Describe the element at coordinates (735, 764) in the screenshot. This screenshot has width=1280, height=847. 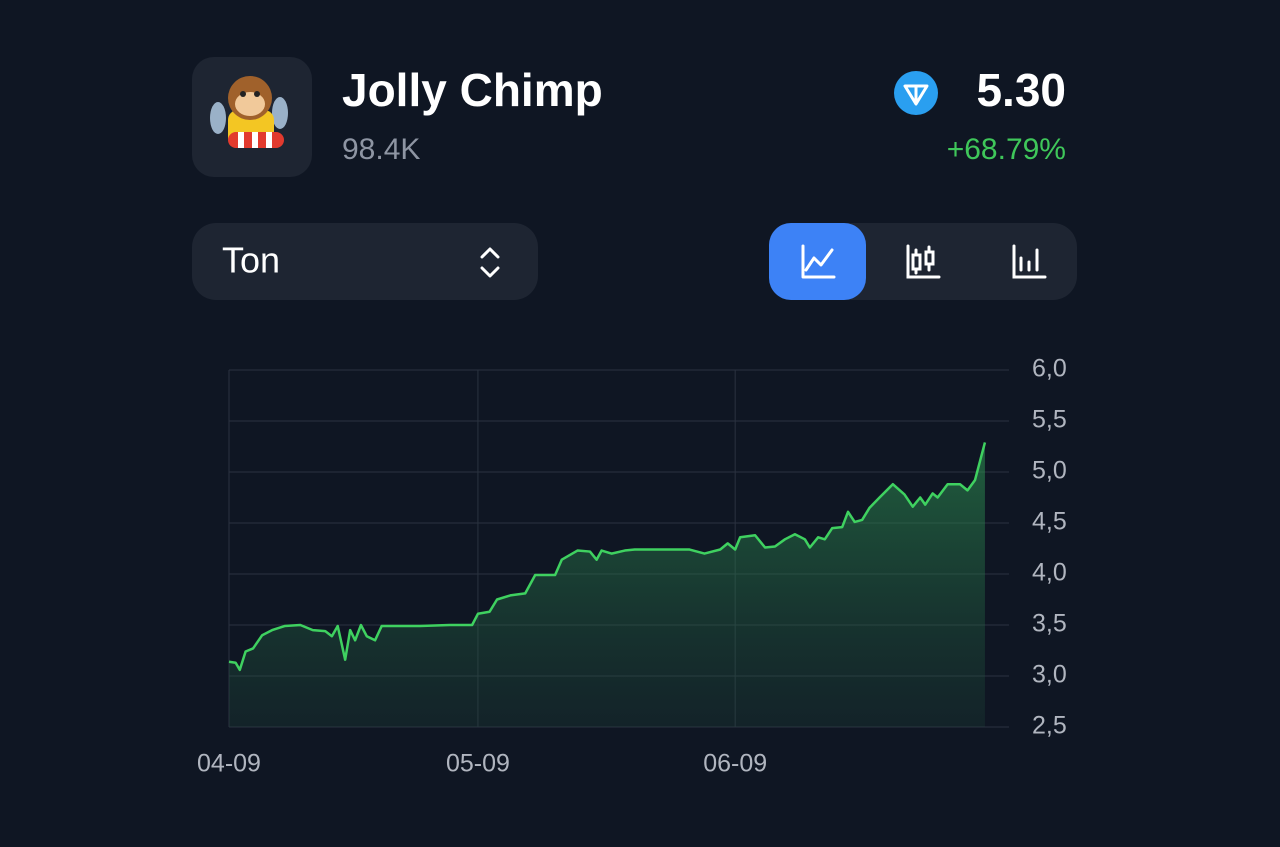
I see `x-tick-label: 06-09` at that location.